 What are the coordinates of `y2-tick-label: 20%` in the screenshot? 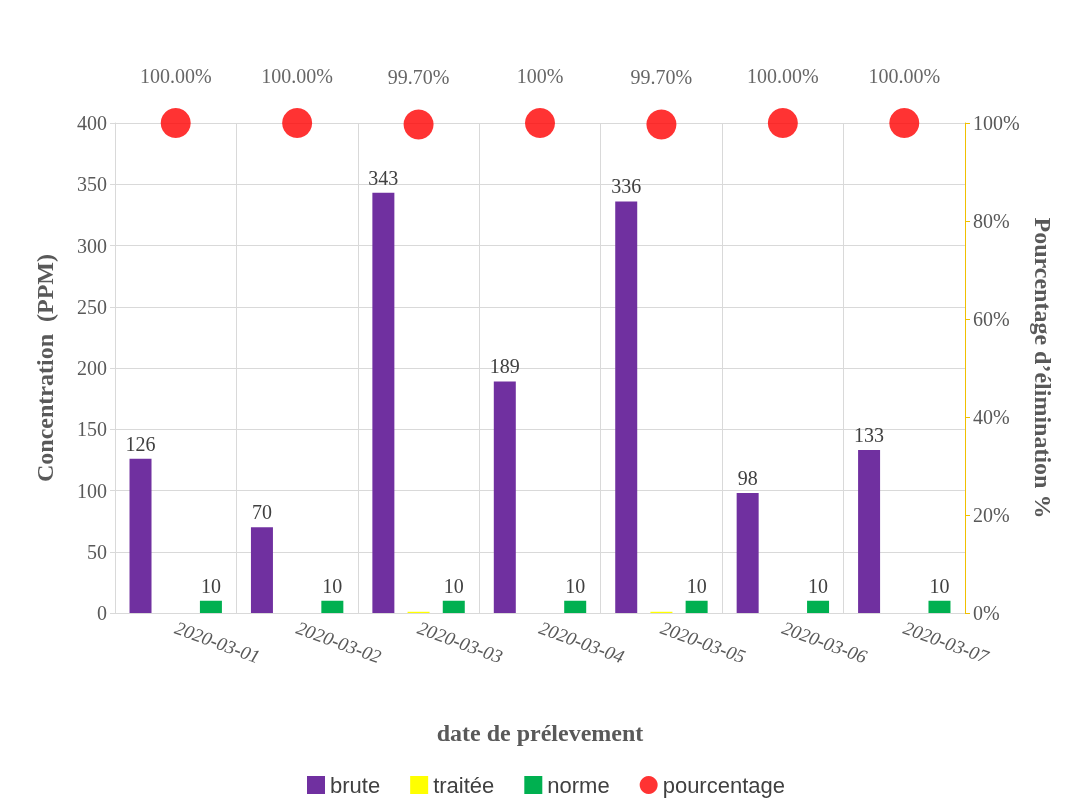 It's located at (991, 515).